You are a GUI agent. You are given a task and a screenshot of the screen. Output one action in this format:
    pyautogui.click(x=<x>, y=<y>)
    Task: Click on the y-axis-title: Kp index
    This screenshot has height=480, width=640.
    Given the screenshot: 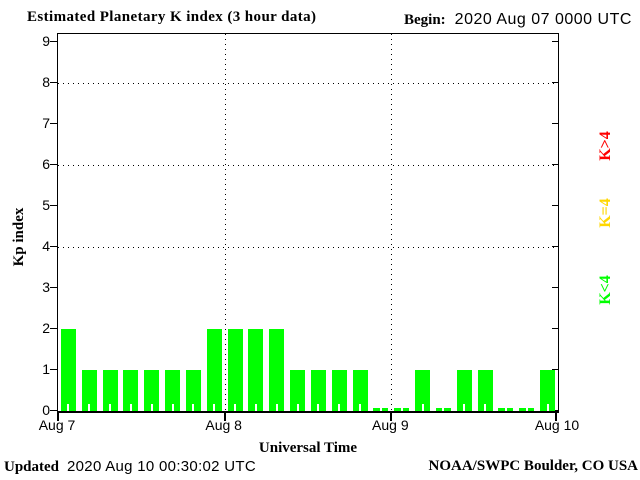 What is the action you would take?
    pyautogui.click(x=19, y=237)
    